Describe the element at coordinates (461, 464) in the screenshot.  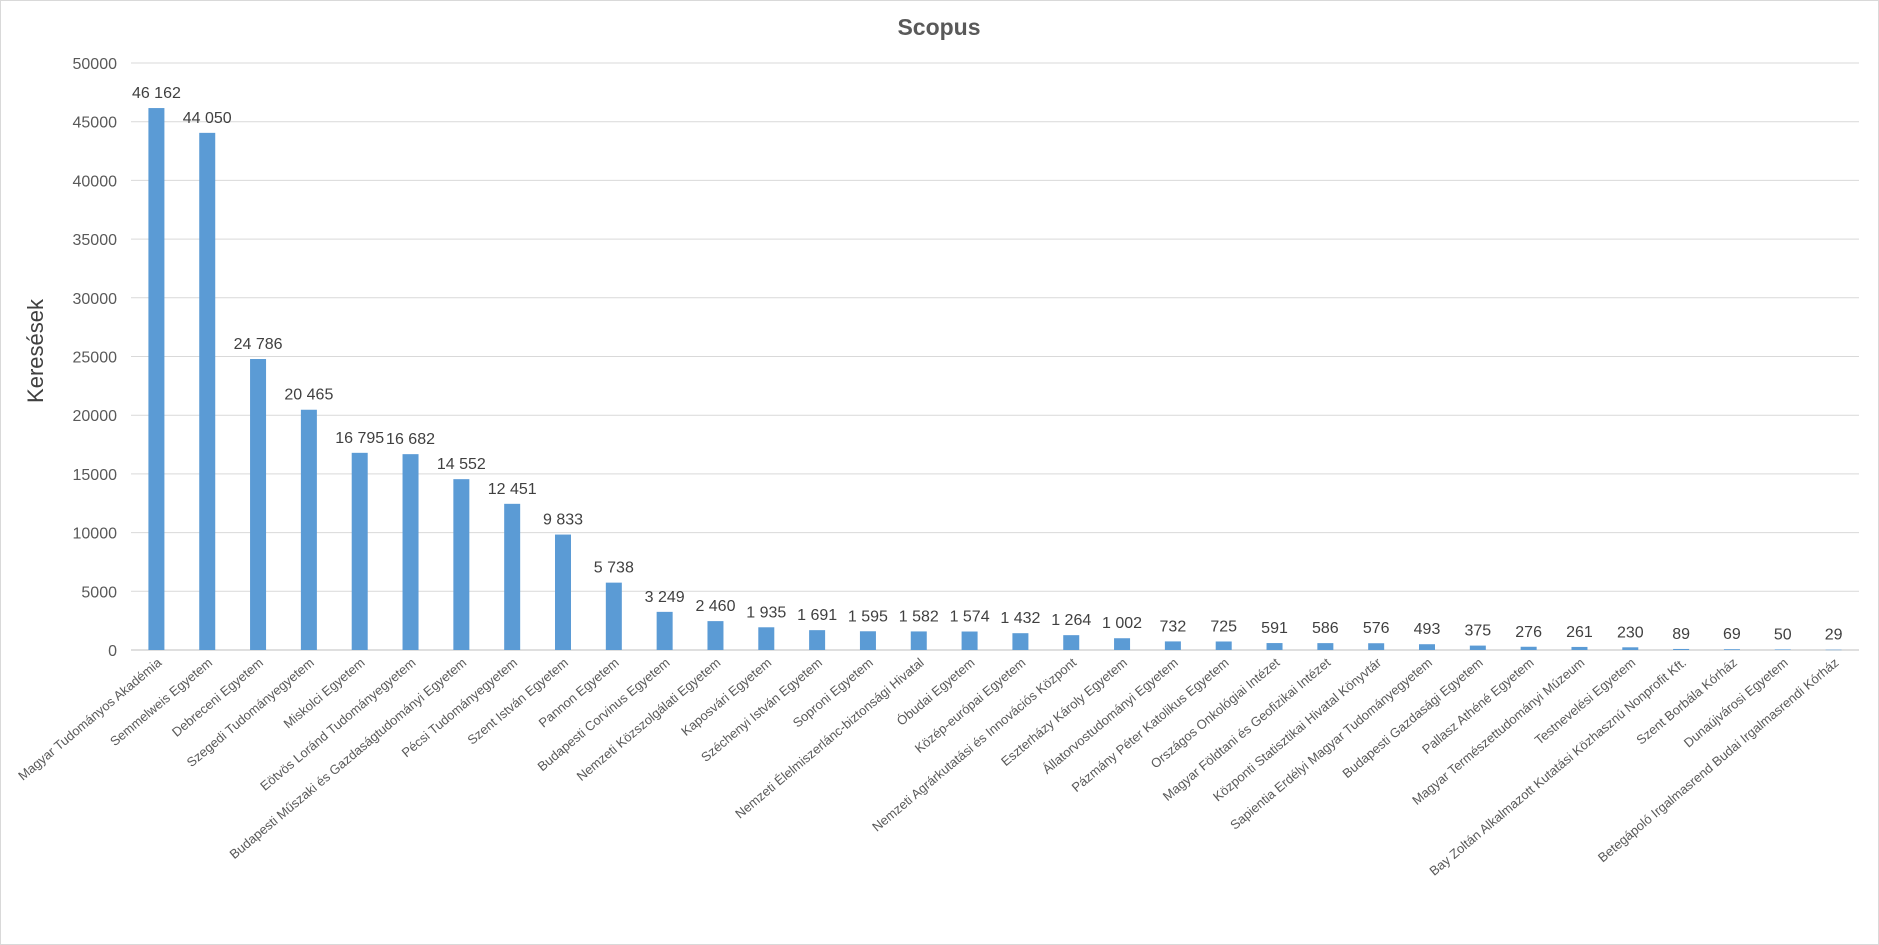
I see `data-label: 14 552` at that location.